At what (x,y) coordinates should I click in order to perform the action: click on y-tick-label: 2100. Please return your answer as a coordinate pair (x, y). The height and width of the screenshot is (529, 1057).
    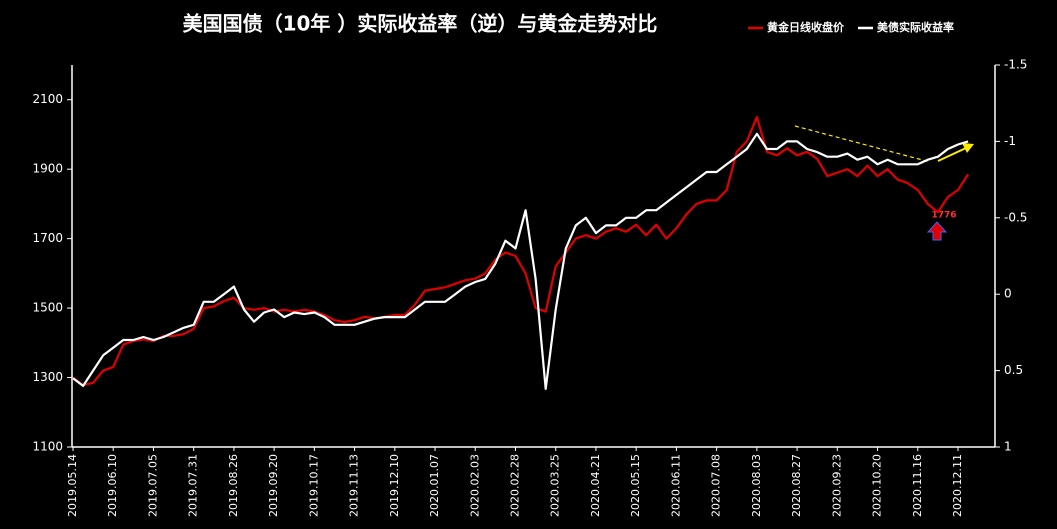
    Looking at the image, I should click on (47, 99).